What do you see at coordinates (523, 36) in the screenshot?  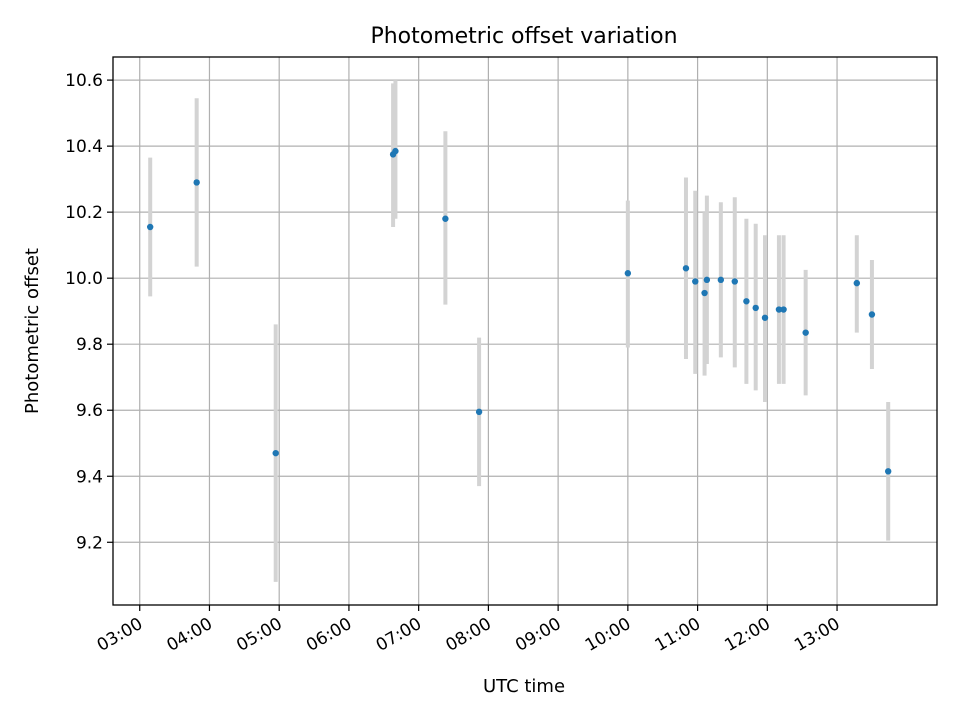 I see `chart-title: Photometric offset variation` at bounding box center [523, 36].